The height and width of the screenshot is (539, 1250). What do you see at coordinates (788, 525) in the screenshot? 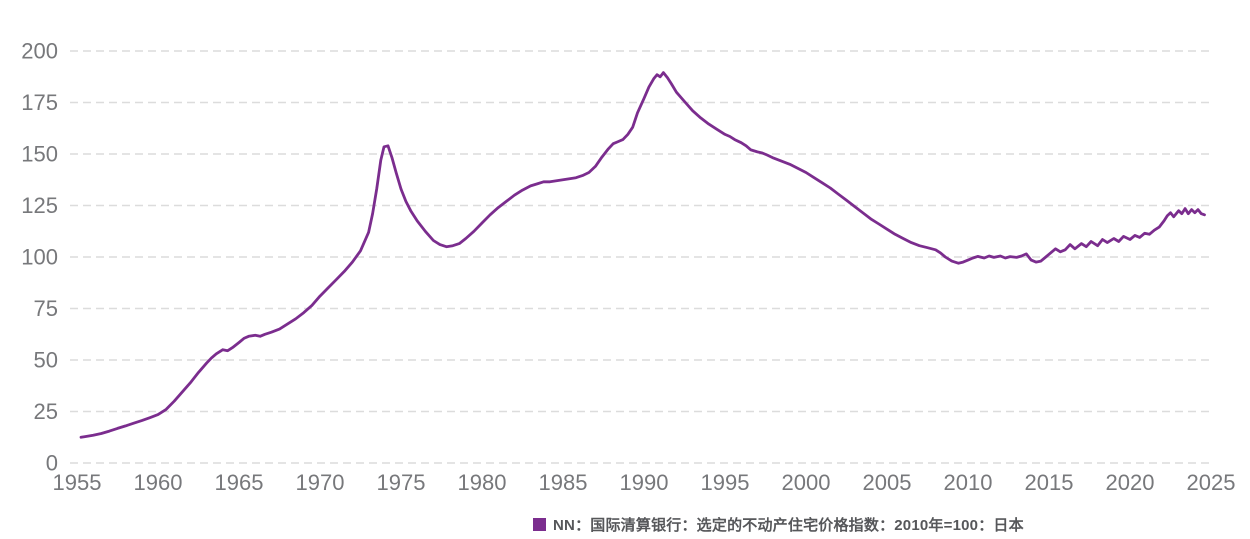
I see `legend-label: NN：国际清算银行：选定的不动产住宅价格指数：2010年=100：日本` at bounding box center [788, 525].